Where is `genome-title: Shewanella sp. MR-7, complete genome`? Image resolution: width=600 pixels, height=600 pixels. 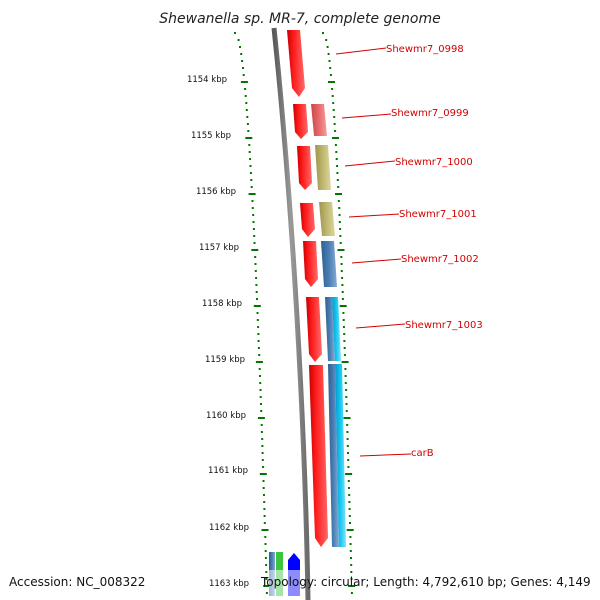 genome-title: Shewanella sp. MR-7, complete genome is located at coordinates (299, 19).